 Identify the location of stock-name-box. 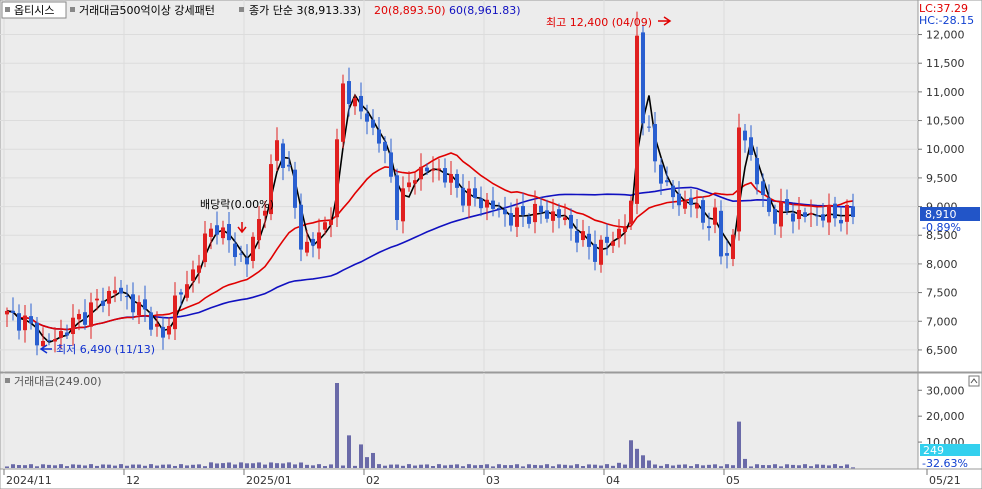
(34, 10).